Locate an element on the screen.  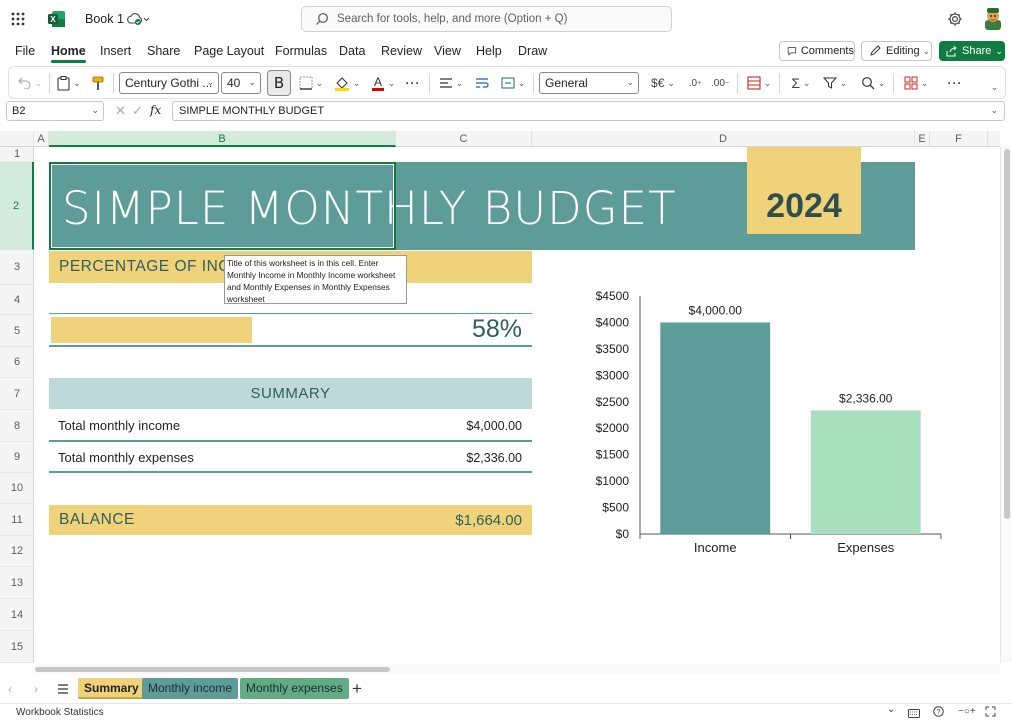
row-header: 7 is located at coordinates (17, 394).